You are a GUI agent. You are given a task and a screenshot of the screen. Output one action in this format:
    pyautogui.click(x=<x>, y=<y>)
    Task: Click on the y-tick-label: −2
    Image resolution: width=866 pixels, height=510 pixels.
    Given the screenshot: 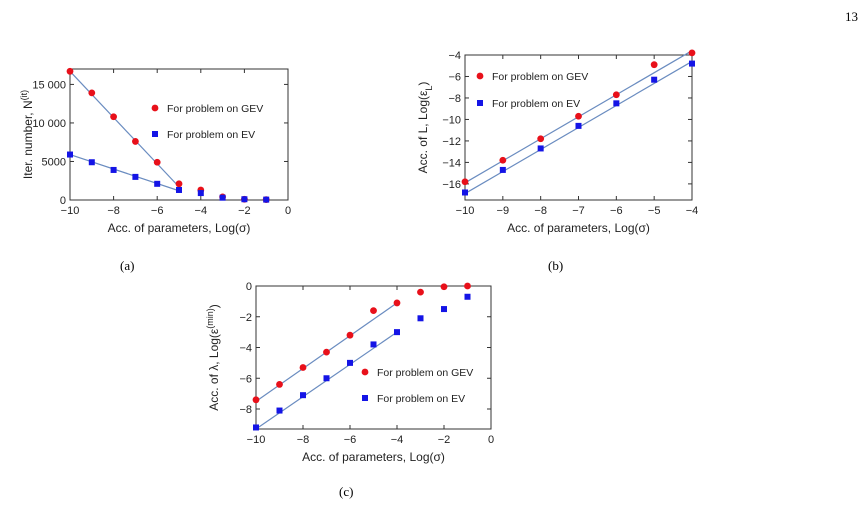 What is the action you would take?
    pyautogui.click(x=245, y=318)
    